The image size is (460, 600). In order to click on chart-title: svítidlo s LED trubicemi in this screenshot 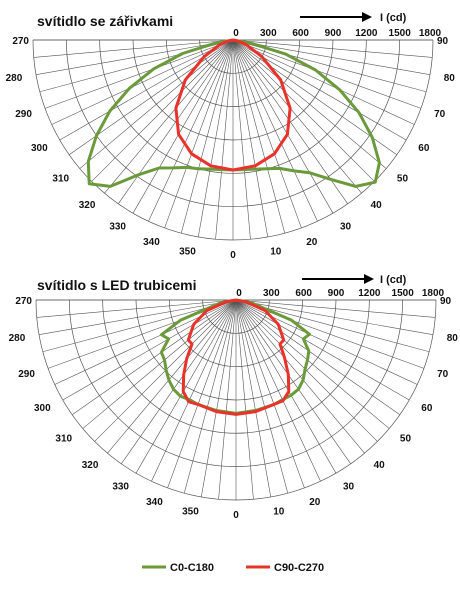, I will do `click(116, 285)`.